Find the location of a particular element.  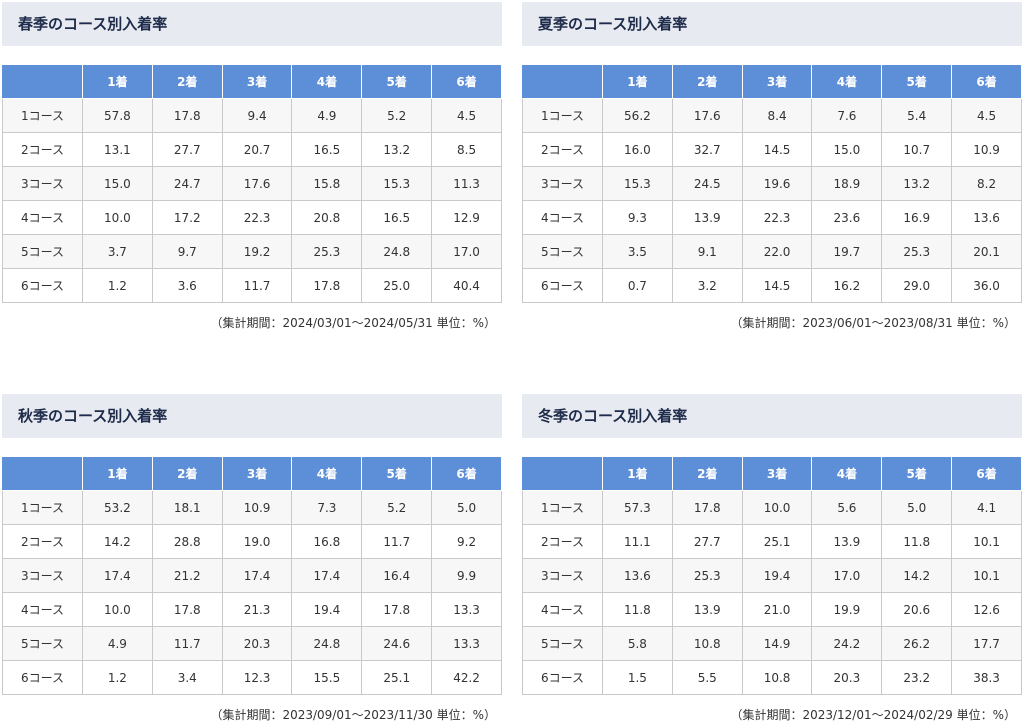

rate-cell: 17.2 is located at coordinates (187, 217).